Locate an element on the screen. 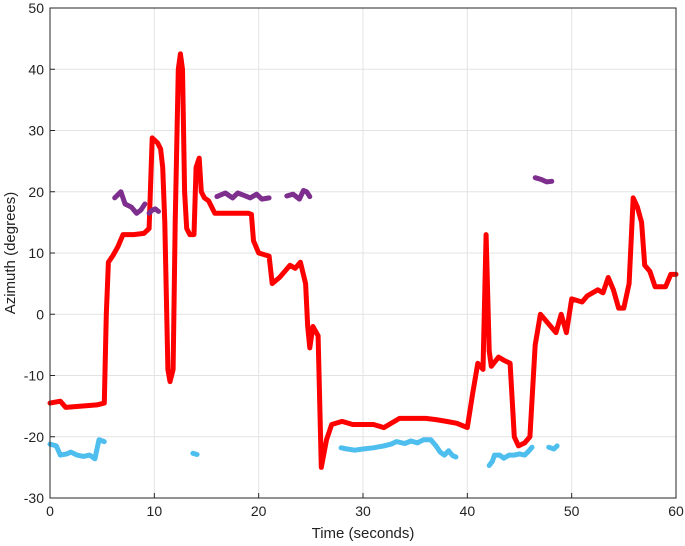 The width and height of the screenshot is (685, 546). y-tick-label: 30 is located at coordinates (36, 131).